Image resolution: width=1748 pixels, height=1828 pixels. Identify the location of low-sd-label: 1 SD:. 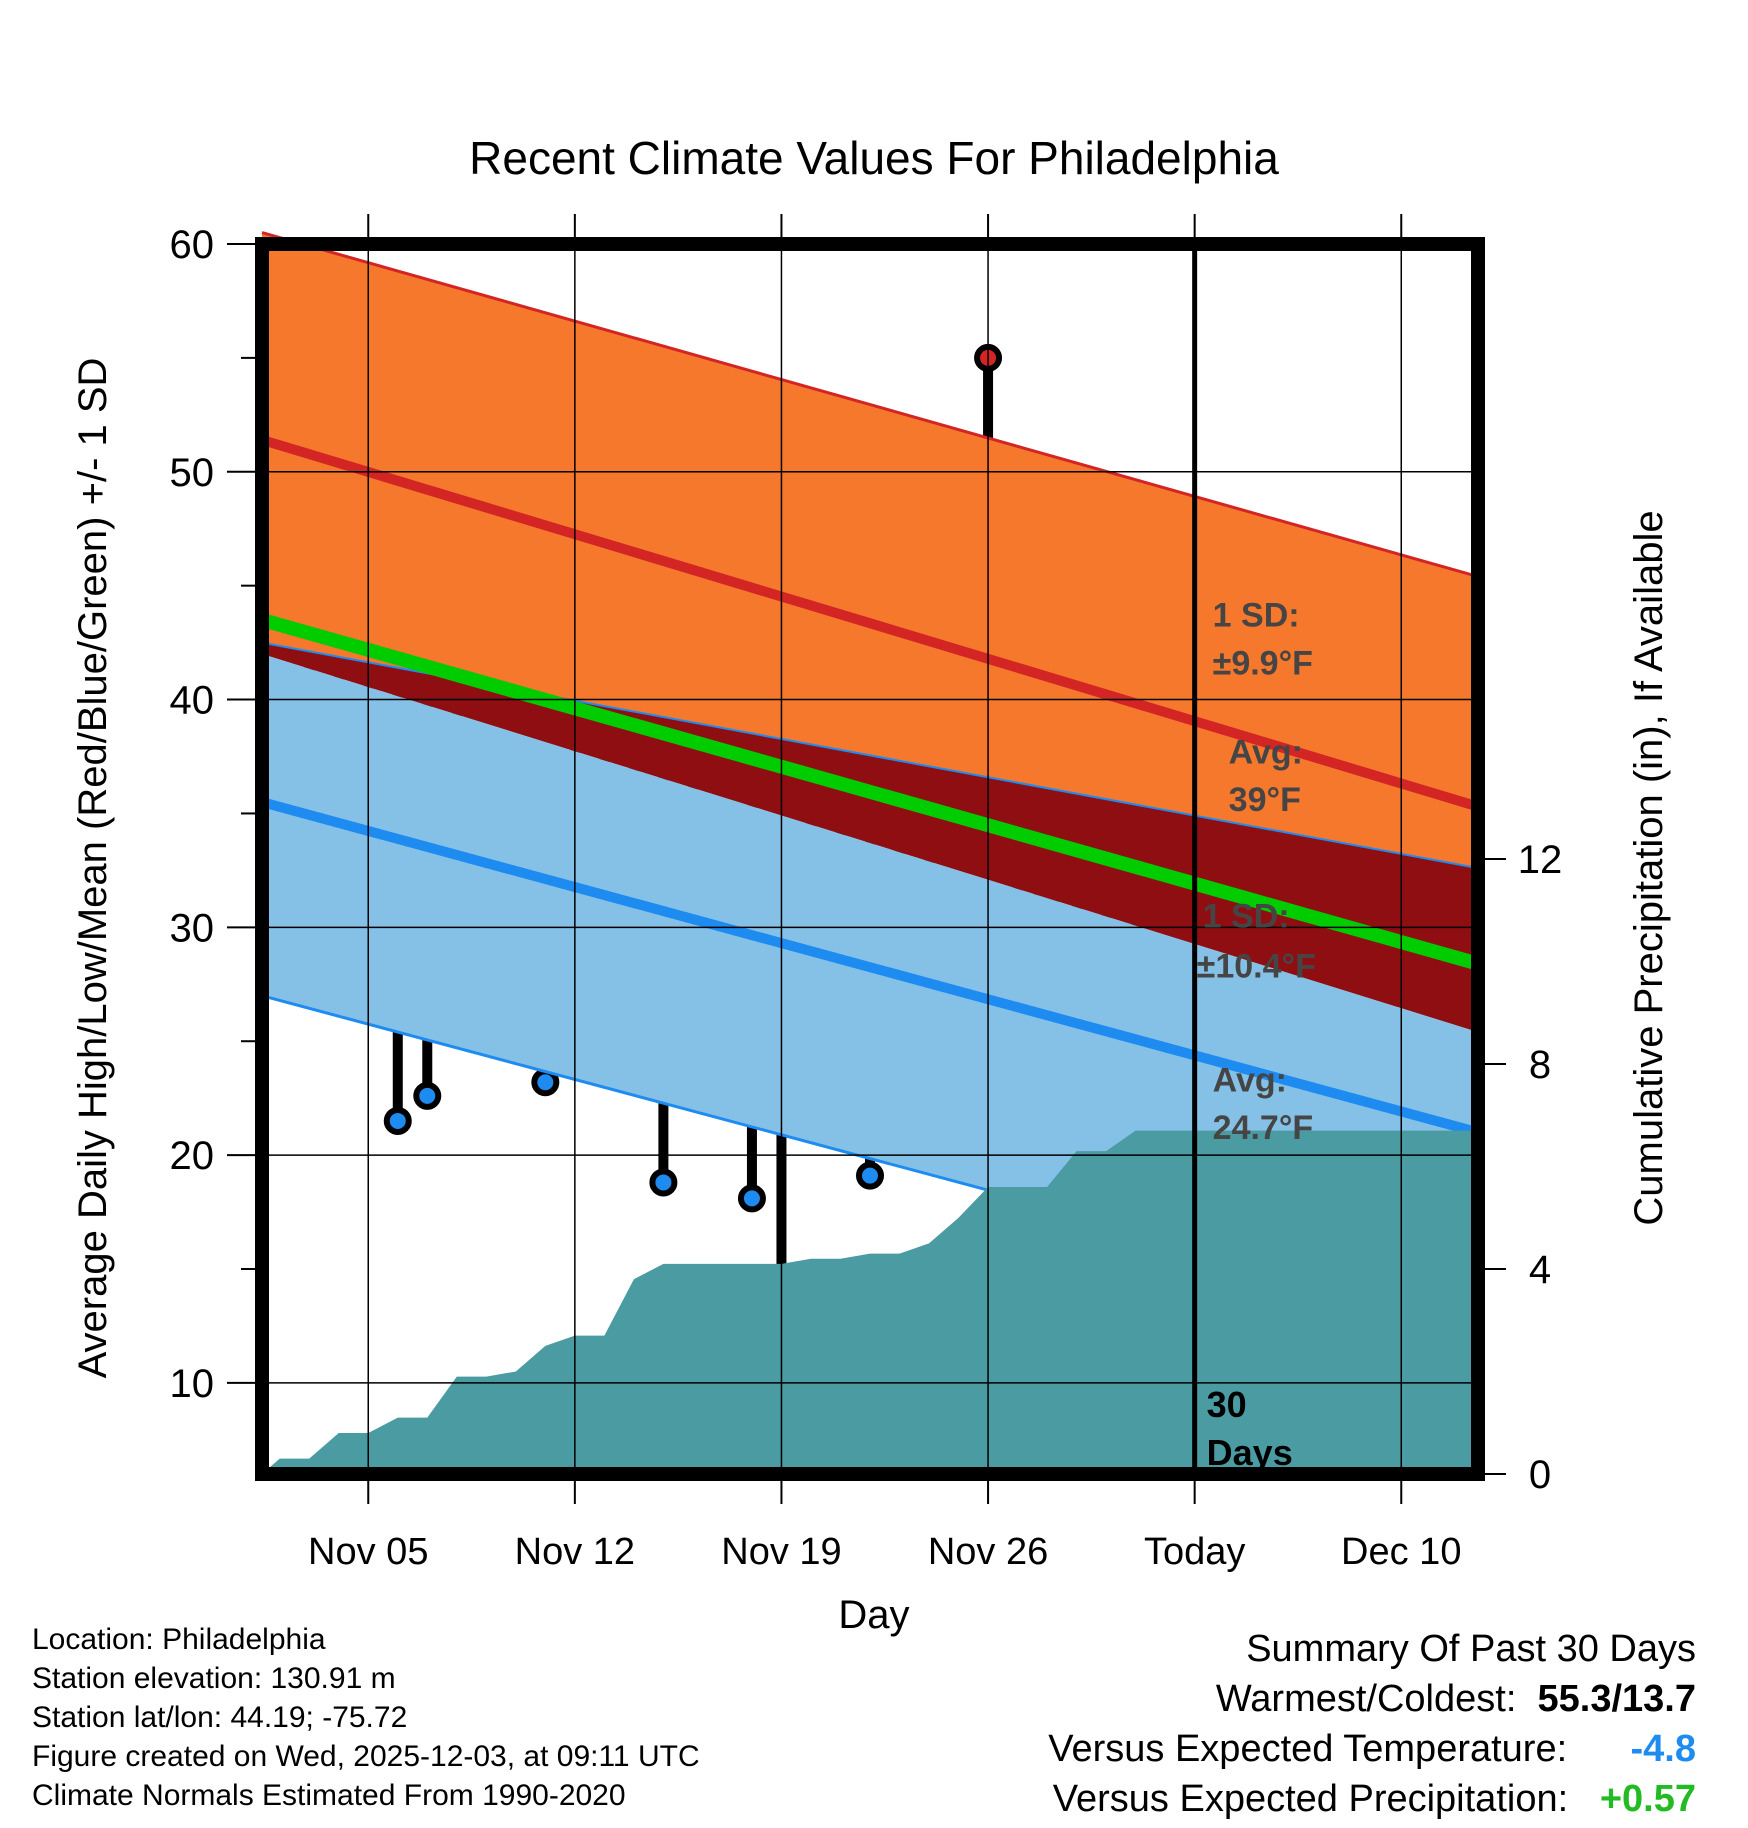
(1246, 916).